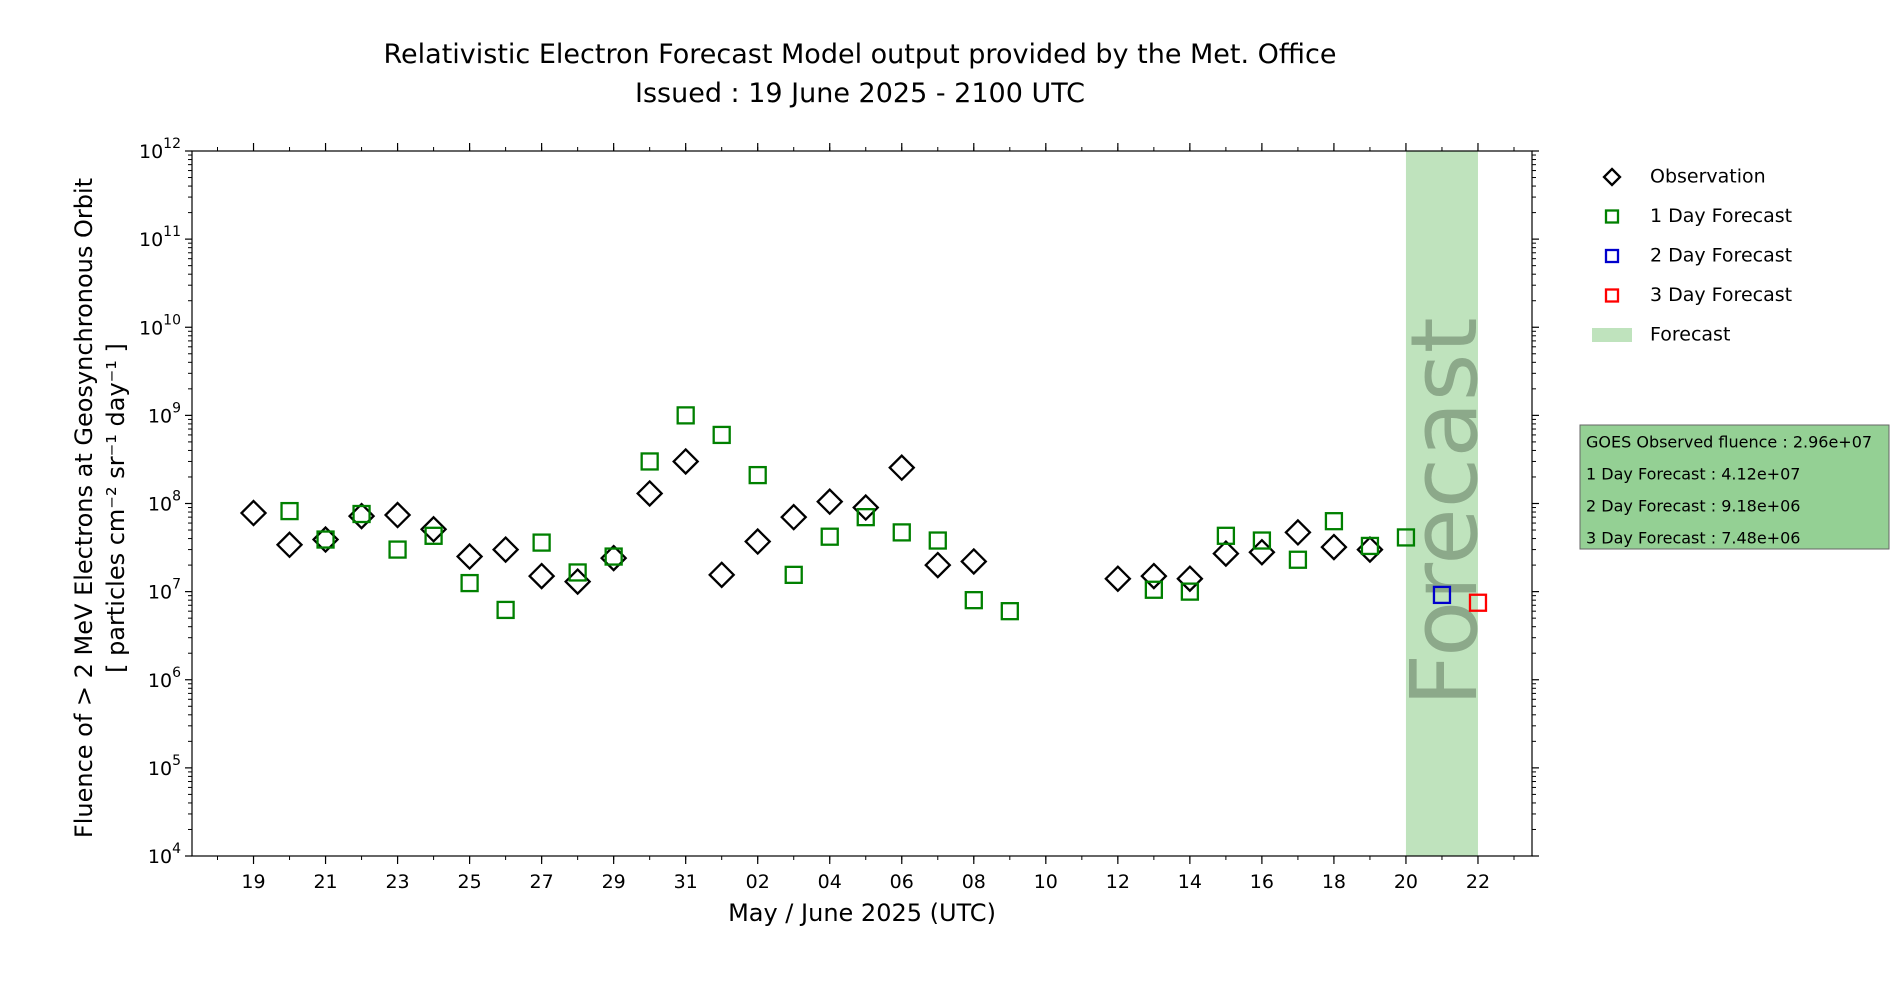 This screenshot has width=1900, height=1000. I want to click on y-tick-label: 10⁶, so click(164, 678).